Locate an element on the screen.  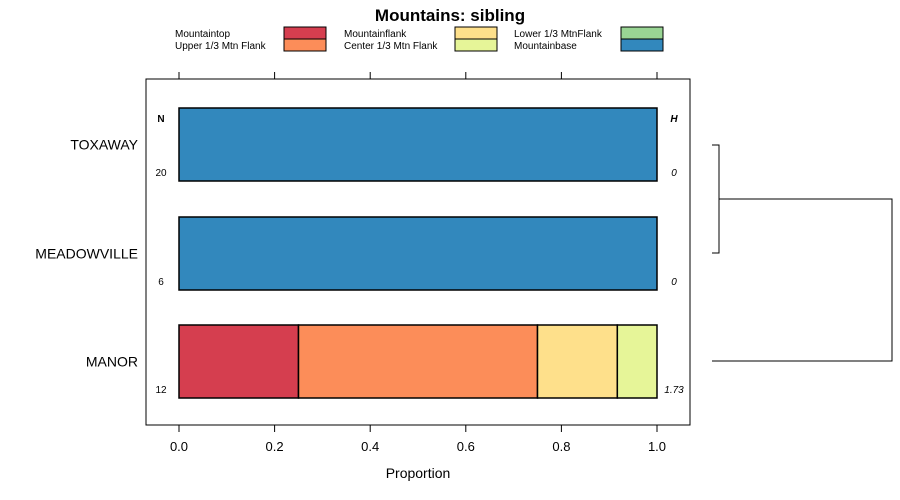
x-tick-label-0: 0.0 is located at coordinates (179, 446).